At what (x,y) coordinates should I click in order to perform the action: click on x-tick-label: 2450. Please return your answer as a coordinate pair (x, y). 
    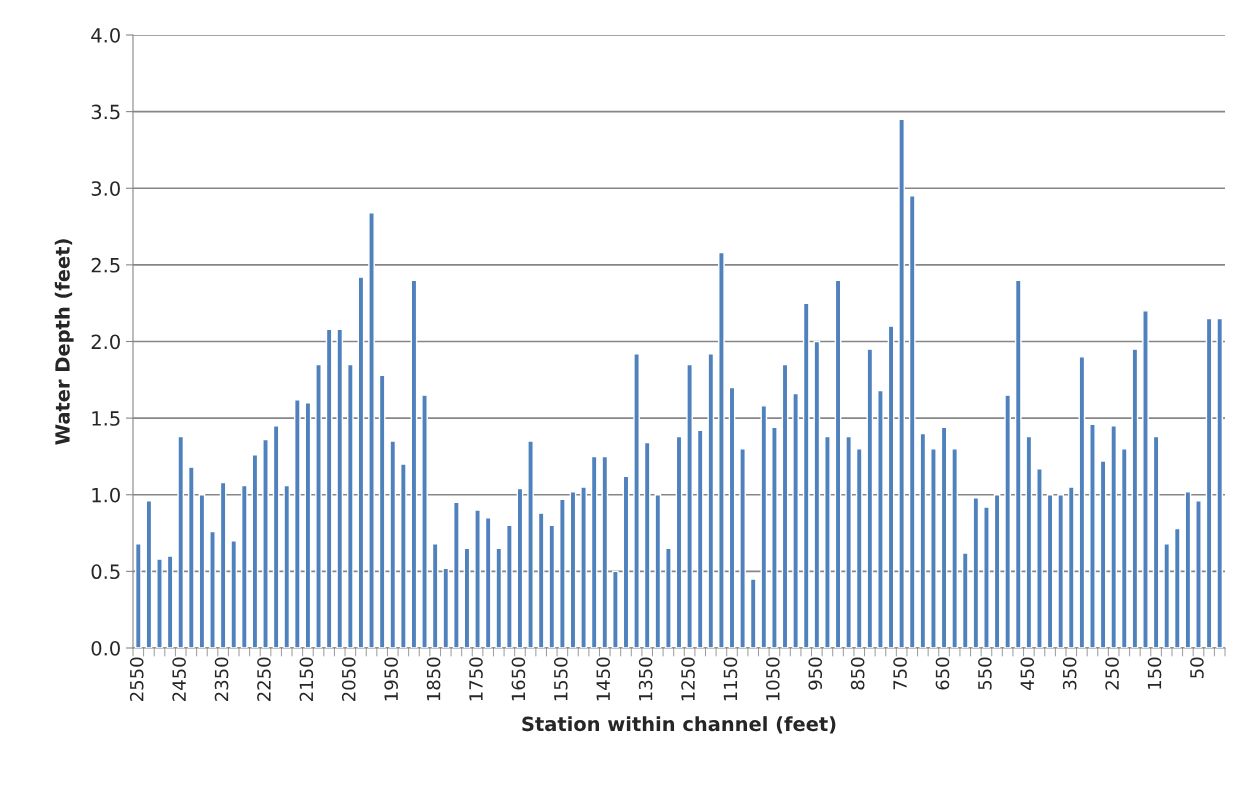
    Looking at the image, I should click on (179, 679).